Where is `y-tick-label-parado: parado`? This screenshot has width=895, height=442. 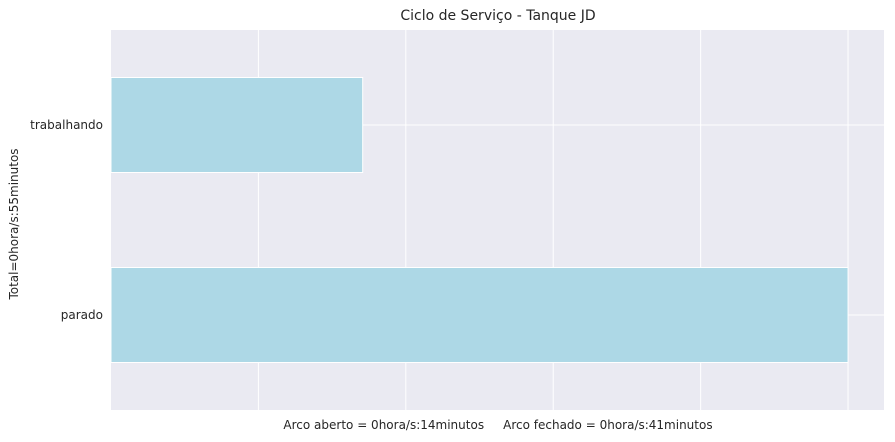 y-tick-label-parado: parado is located at coordinates (82, 315).